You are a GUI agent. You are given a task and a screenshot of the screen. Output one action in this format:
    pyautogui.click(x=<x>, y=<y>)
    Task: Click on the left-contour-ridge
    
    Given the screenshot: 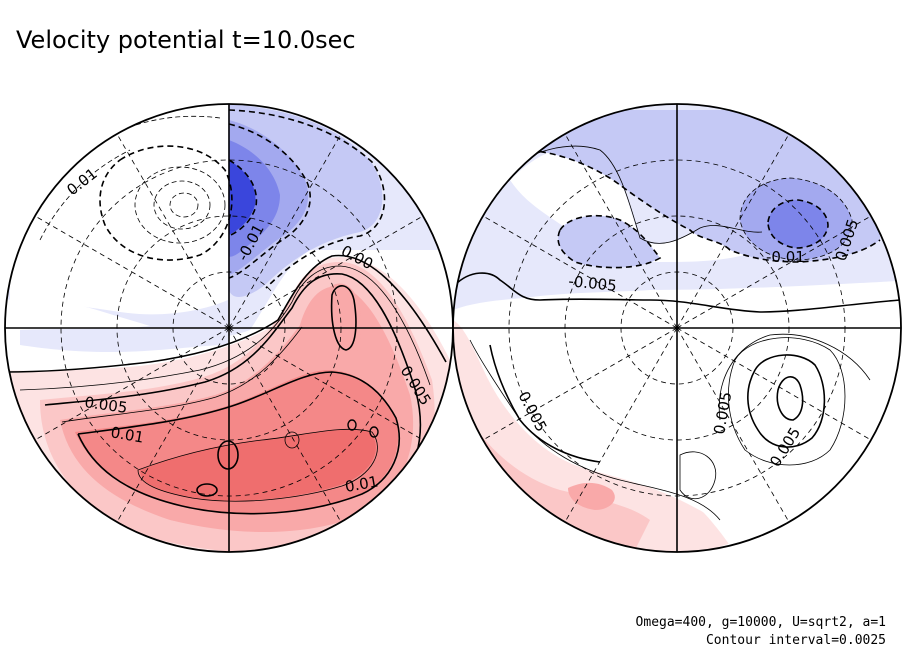 What is the action you would take?
    pyautogui.click(x=343, y=318)
    